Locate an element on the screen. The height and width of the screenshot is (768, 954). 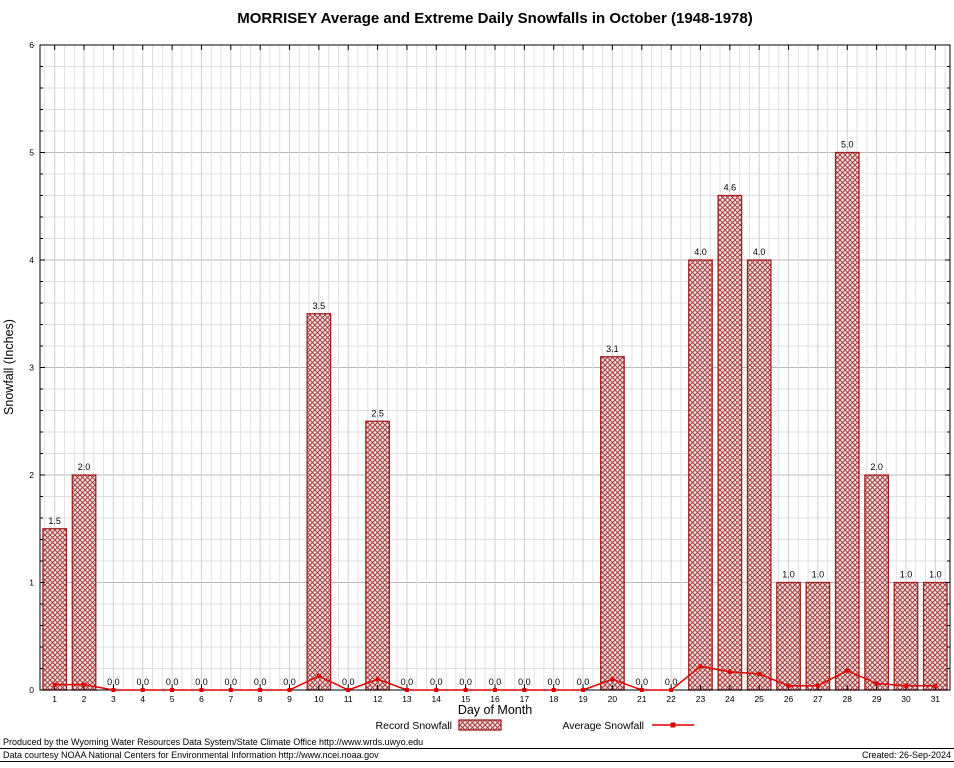
y-tick-label: 5 is located at coordinates (31, 153).